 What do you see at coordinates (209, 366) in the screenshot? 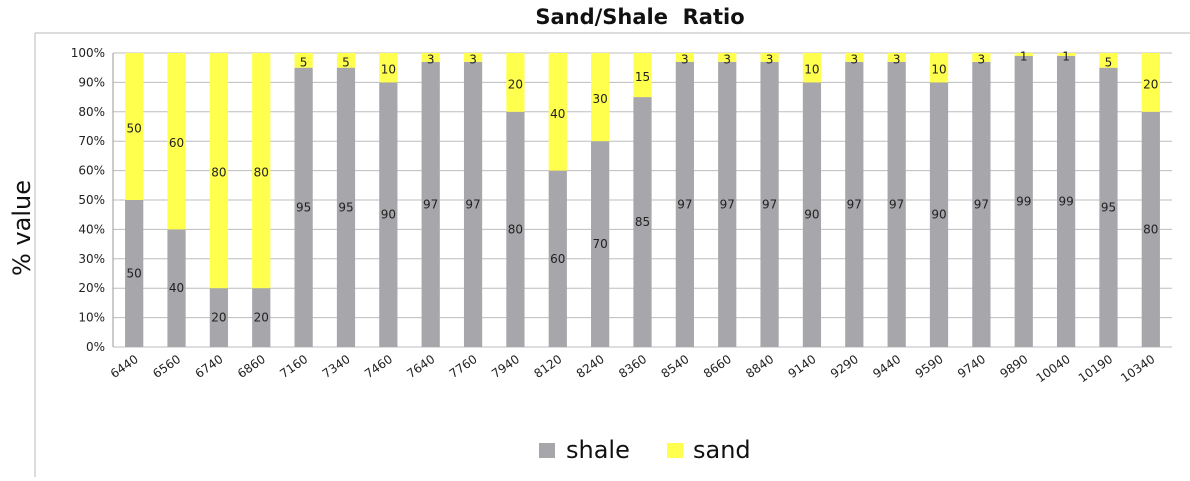
I see `x-tick-label: 6740` at bounding box center [209, 366].